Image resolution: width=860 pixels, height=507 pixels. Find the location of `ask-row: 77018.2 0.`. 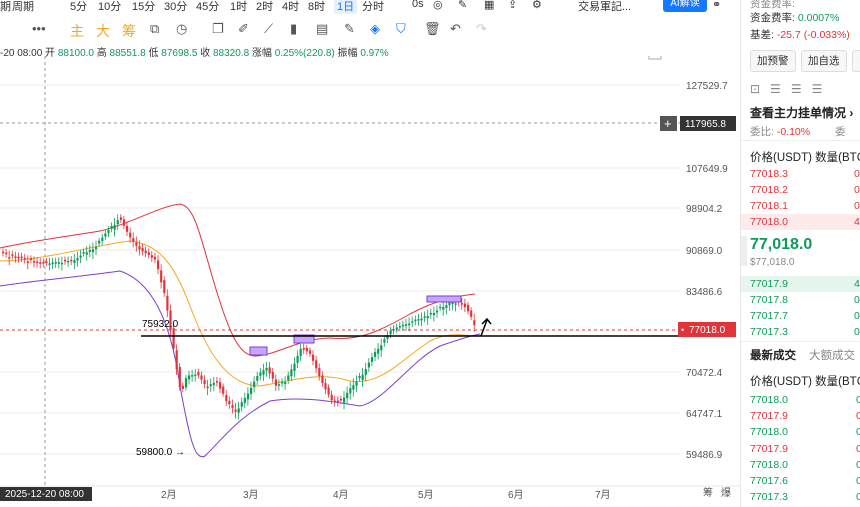

ask-row: 77018.2 0. is located at coordinates (805, 190).